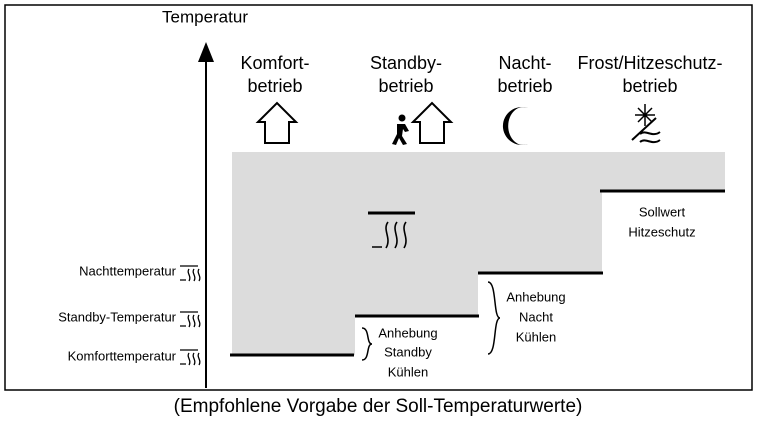  What do you see at coordinates (645, 115) in the screenshot?
I see `snow-icon` at bounding box center [645, 115].